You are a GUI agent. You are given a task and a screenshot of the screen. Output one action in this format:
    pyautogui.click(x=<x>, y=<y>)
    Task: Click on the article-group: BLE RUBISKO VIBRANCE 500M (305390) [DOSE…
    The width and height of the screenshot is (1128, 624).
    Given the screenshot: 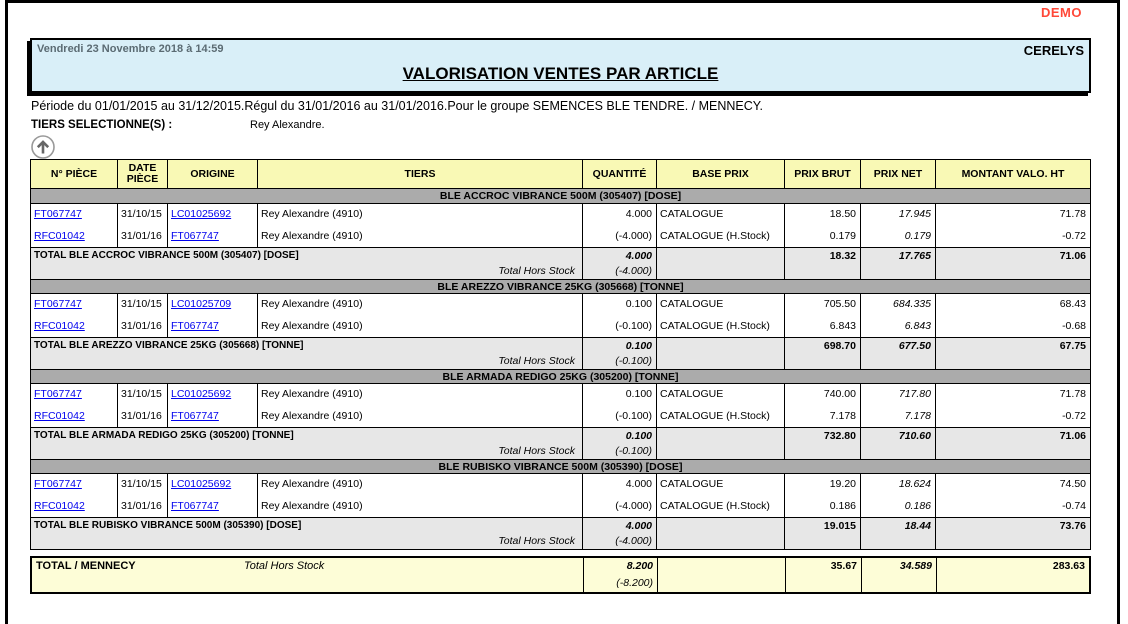 What is the action you would take?
    pyautogui.click(x=560, y=504)
    